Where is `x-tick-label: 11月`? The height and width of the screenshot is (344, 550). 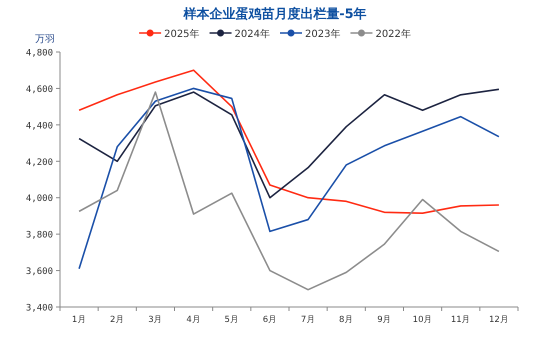
x-tick-label: 11月 is located at coordinates (460, 320).